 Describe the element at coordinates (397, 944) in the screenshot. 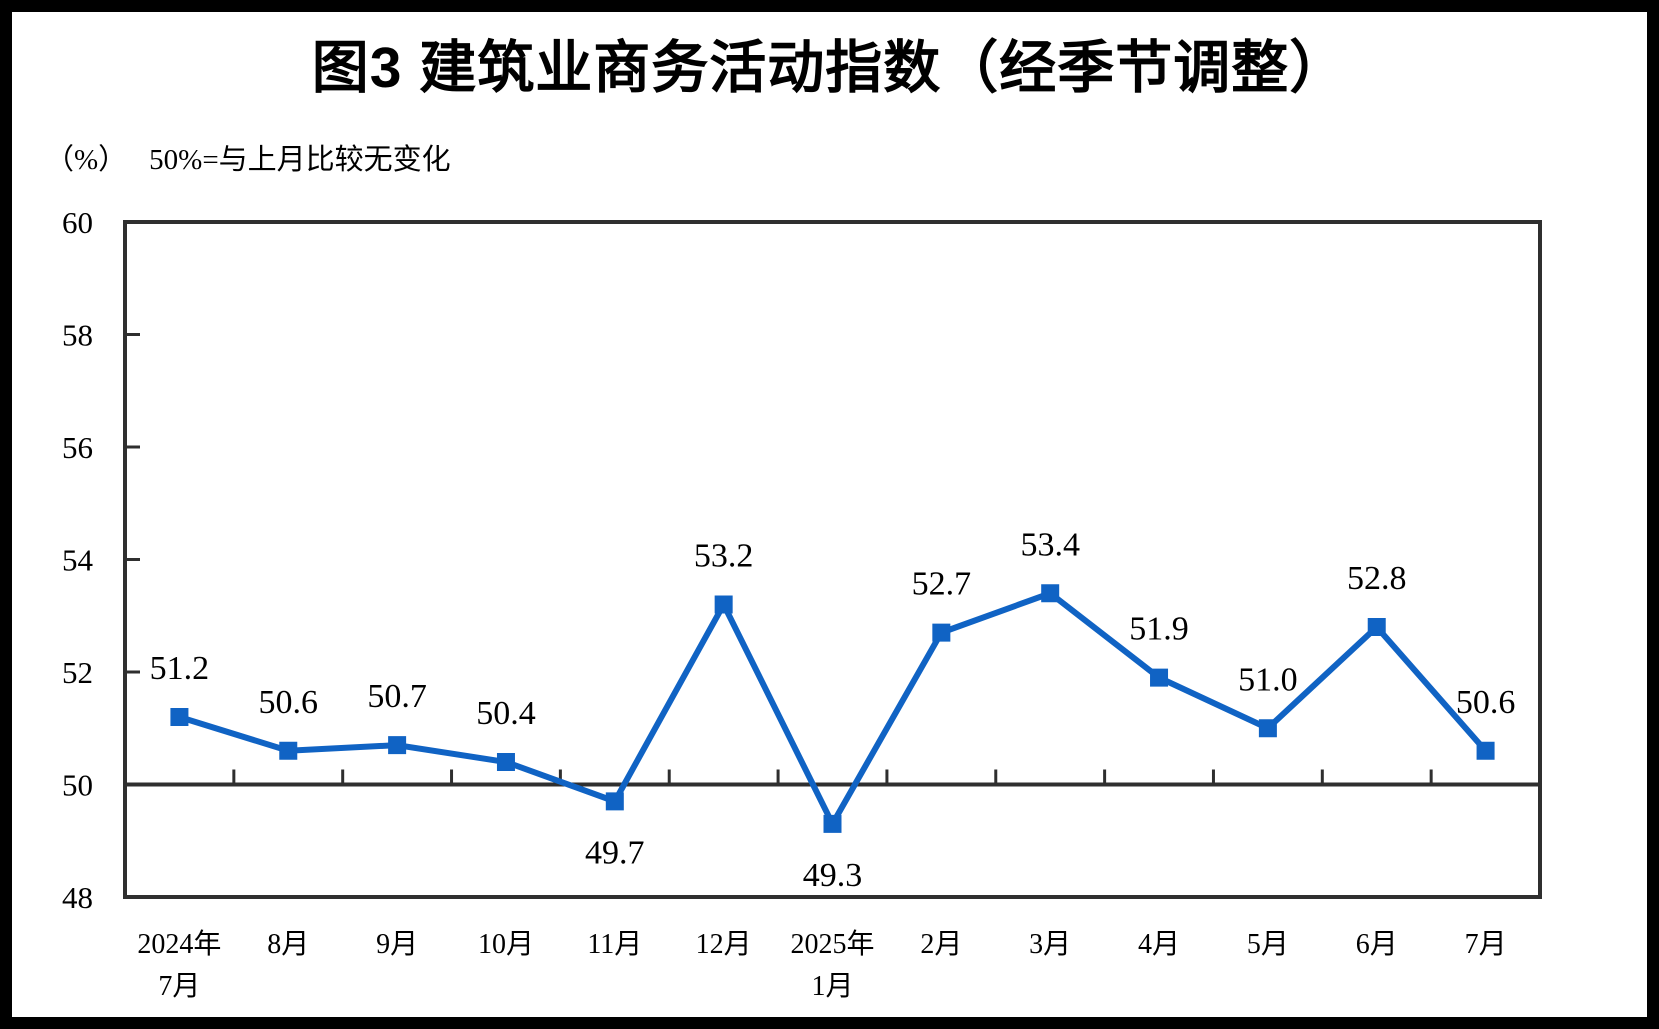

I see `x-axis-label: 9月` at that location.